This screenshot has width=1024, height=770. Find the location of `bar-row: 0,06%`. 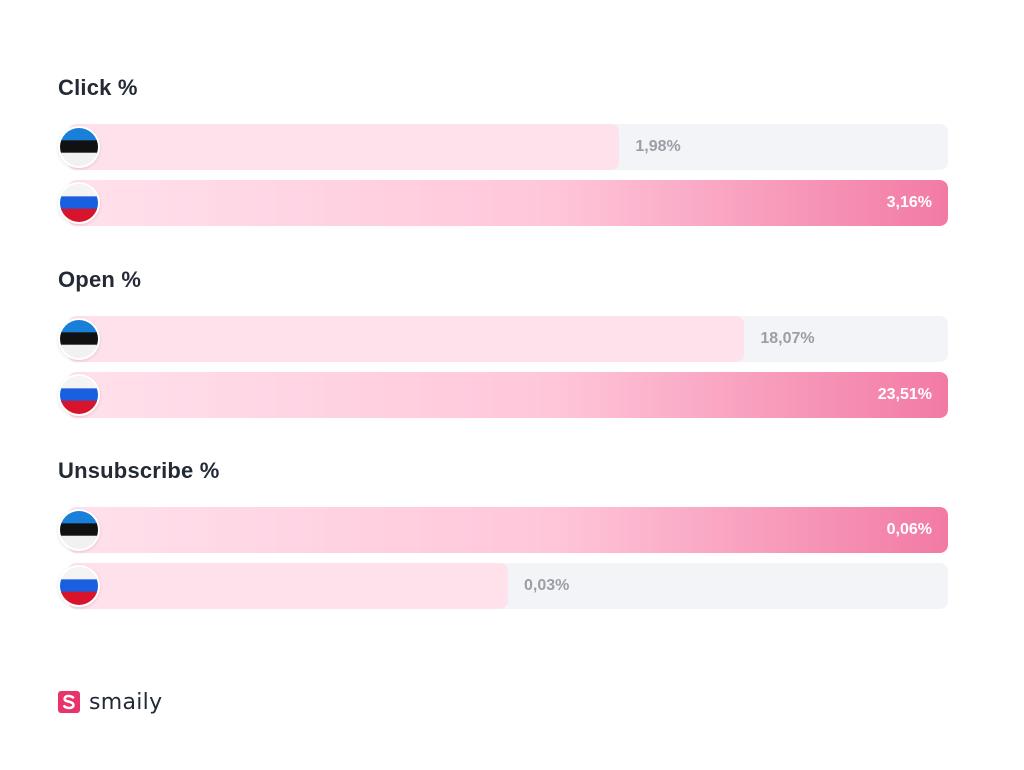

bar-row: 0,06% is located at coordinates (503, 530).